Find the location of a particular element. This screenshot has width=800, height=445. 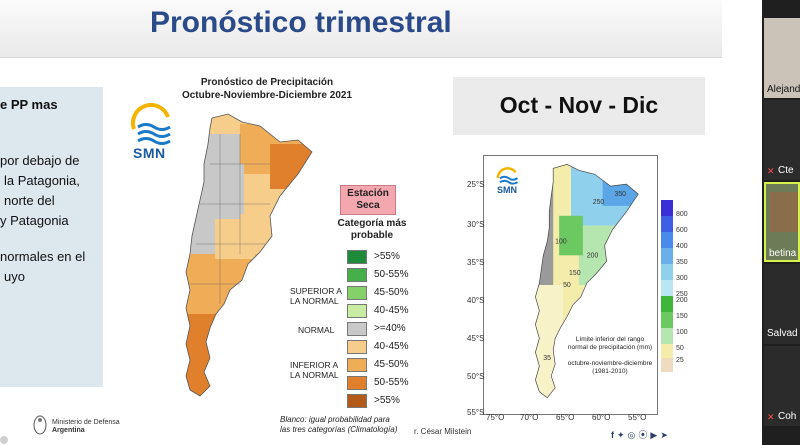

instagram-icon: ◎ is located at coordinates (633, 435).